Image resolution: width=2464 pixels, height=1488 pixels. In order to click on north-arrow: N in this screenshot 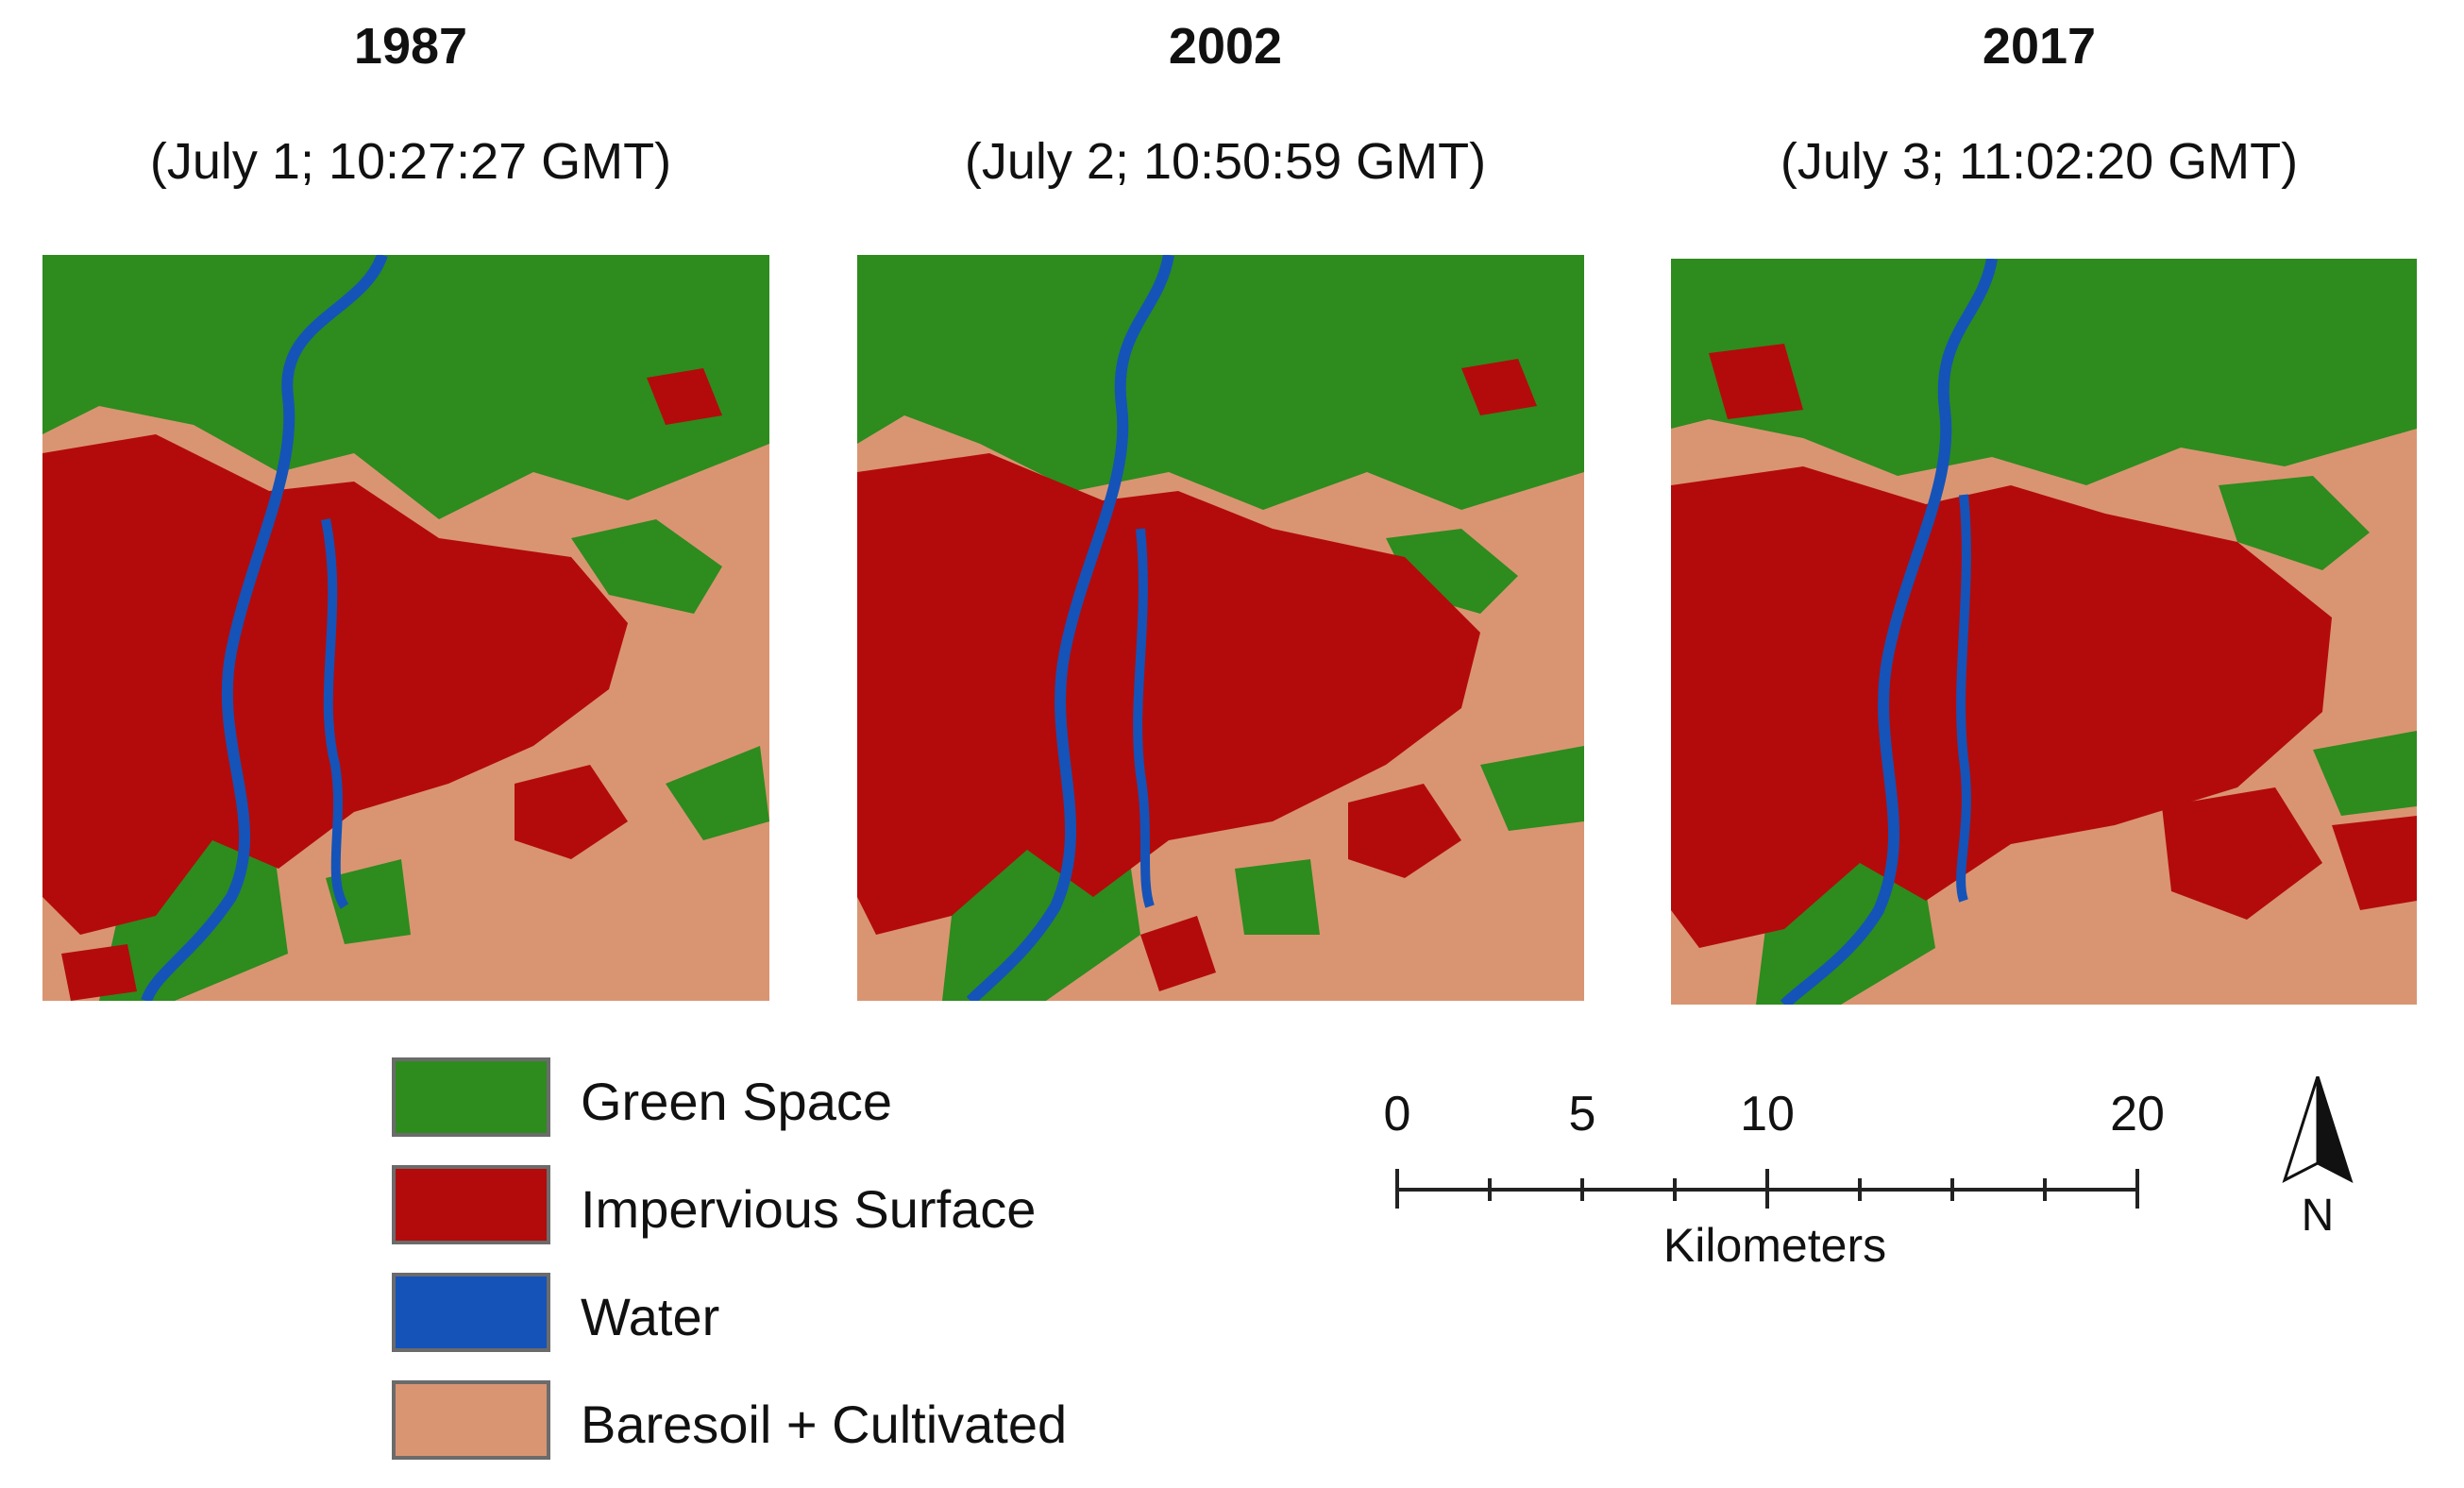, I will do `click(2318, 1170)`.